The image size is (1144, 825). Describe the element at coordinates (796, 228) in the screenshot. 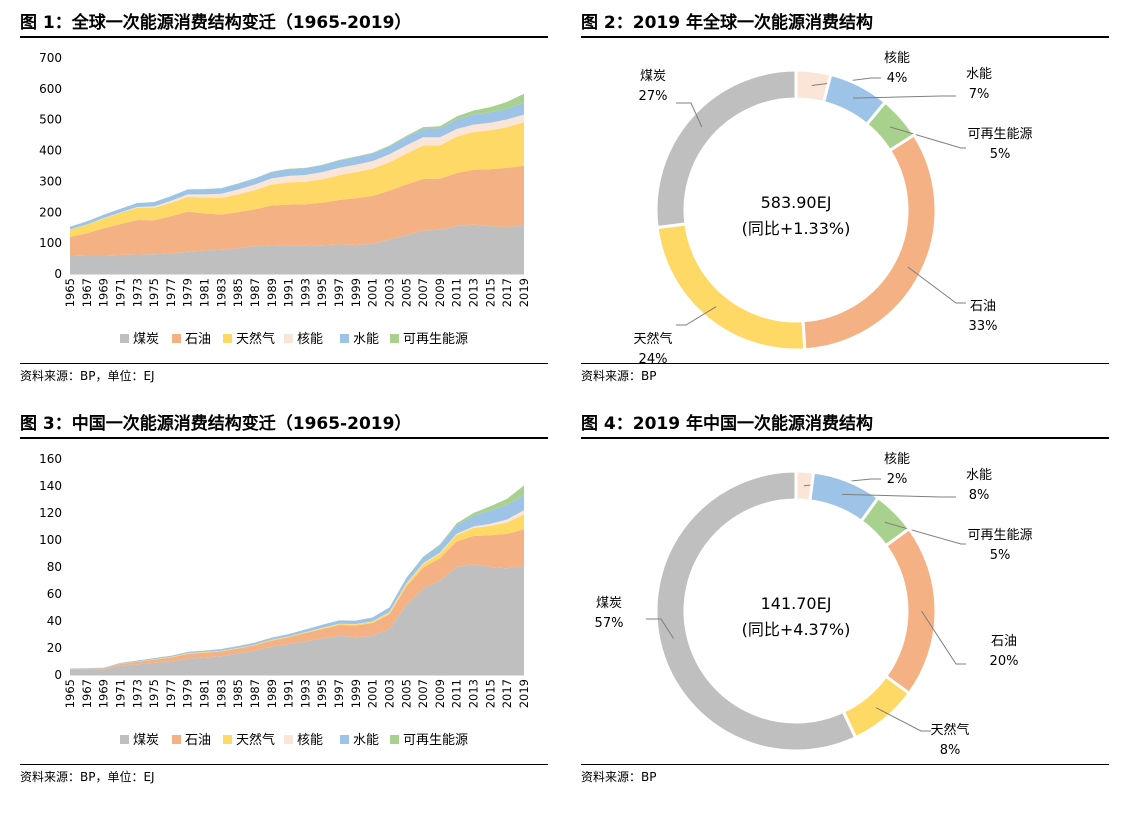

I see `donut-center-growth: (同比+1.33%)` at that location.